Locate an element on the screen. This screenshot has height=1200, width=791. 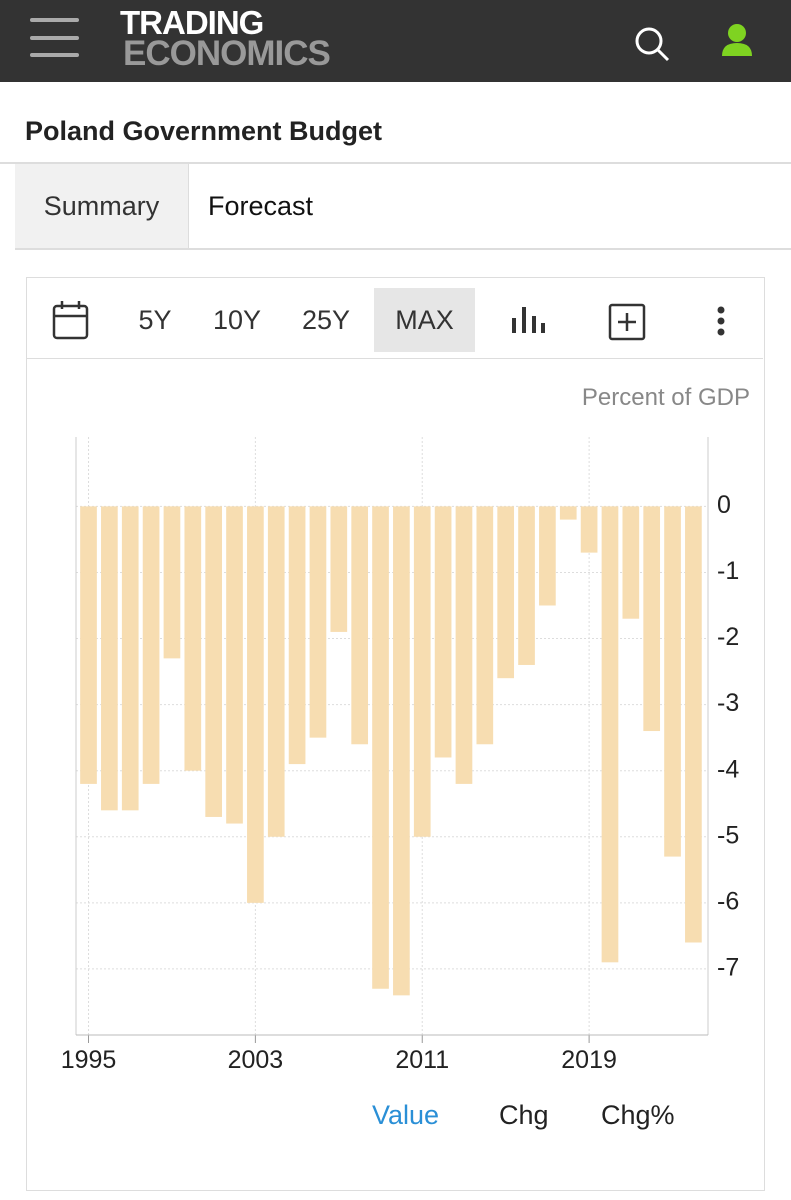
x-tick-label: 2019 is located at coordinates (589, 1060).